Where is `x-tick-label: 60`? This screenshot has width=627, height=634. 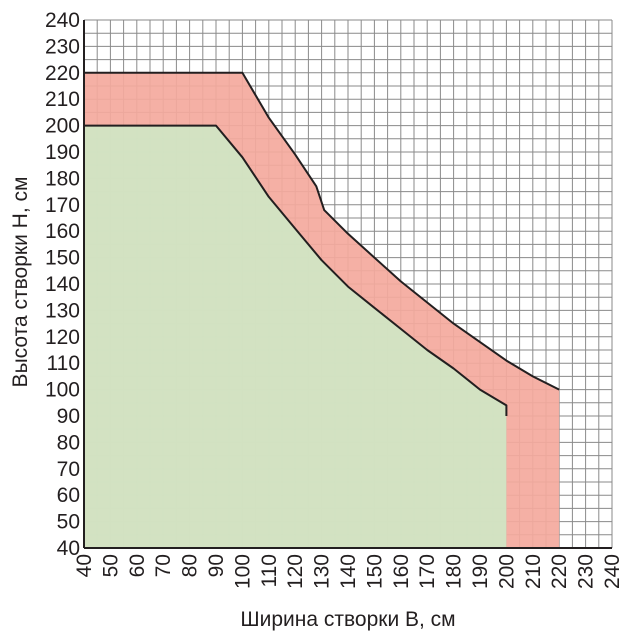 x-tick-label: 60 is located at coordinates (137, 565).